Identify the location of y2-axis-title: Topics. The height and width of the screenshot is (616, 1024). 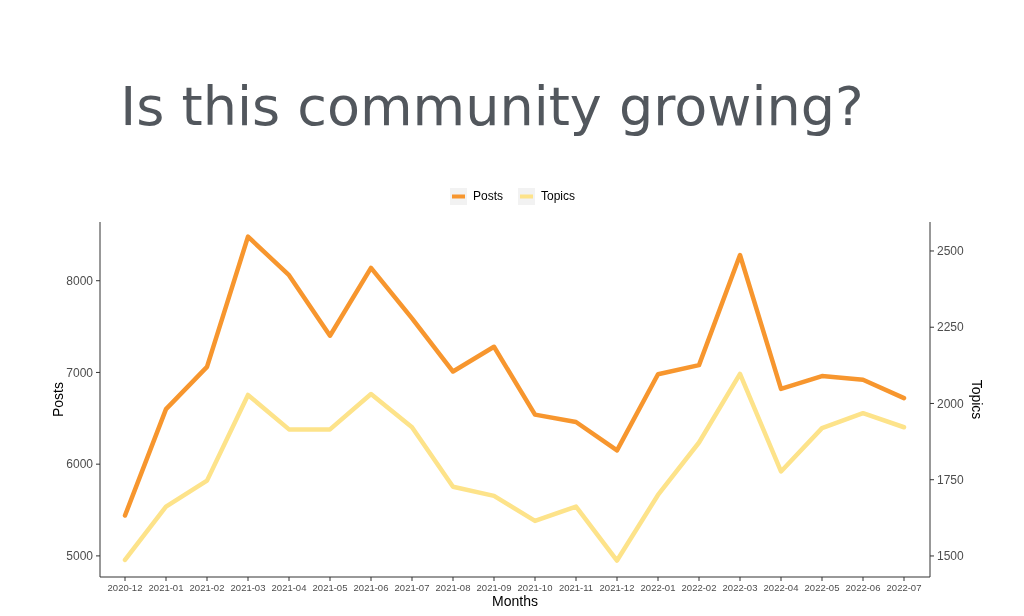
(977, 399).